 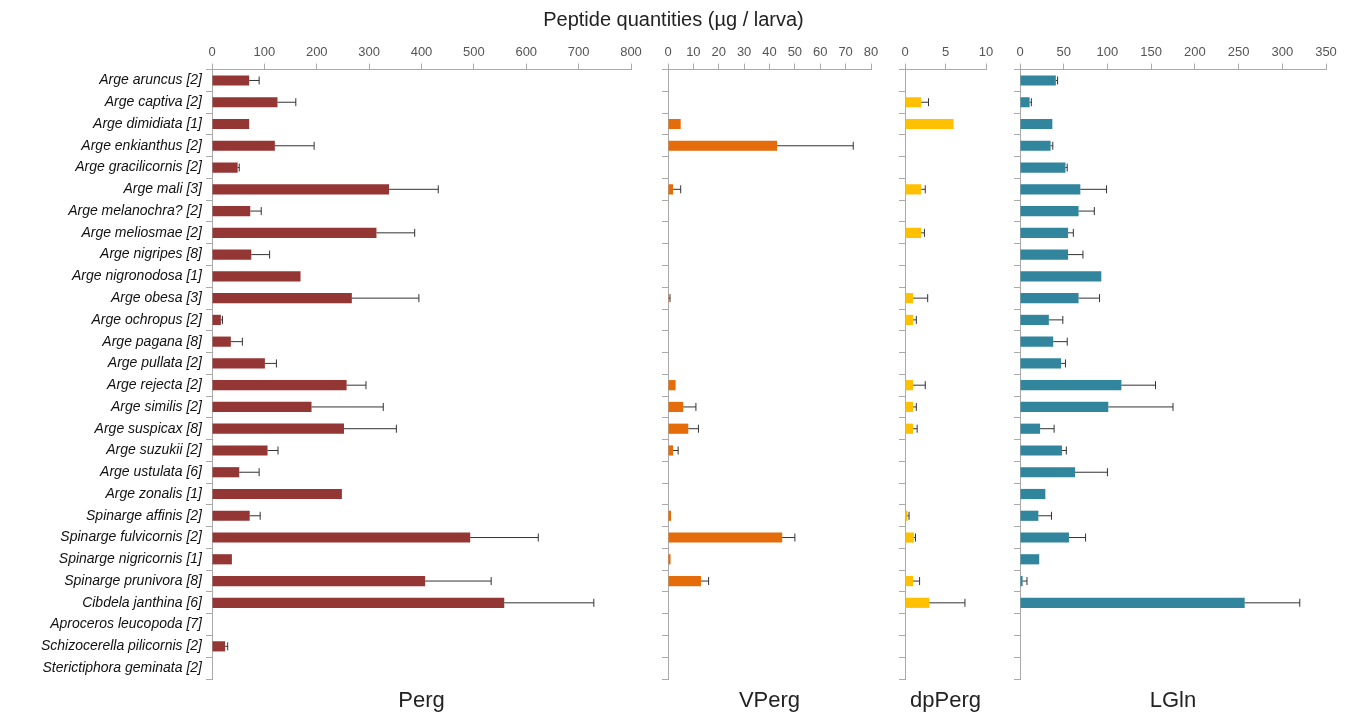 I want to click on y-tick-label: Arge nigripes [8], so click(x=151, y=253).